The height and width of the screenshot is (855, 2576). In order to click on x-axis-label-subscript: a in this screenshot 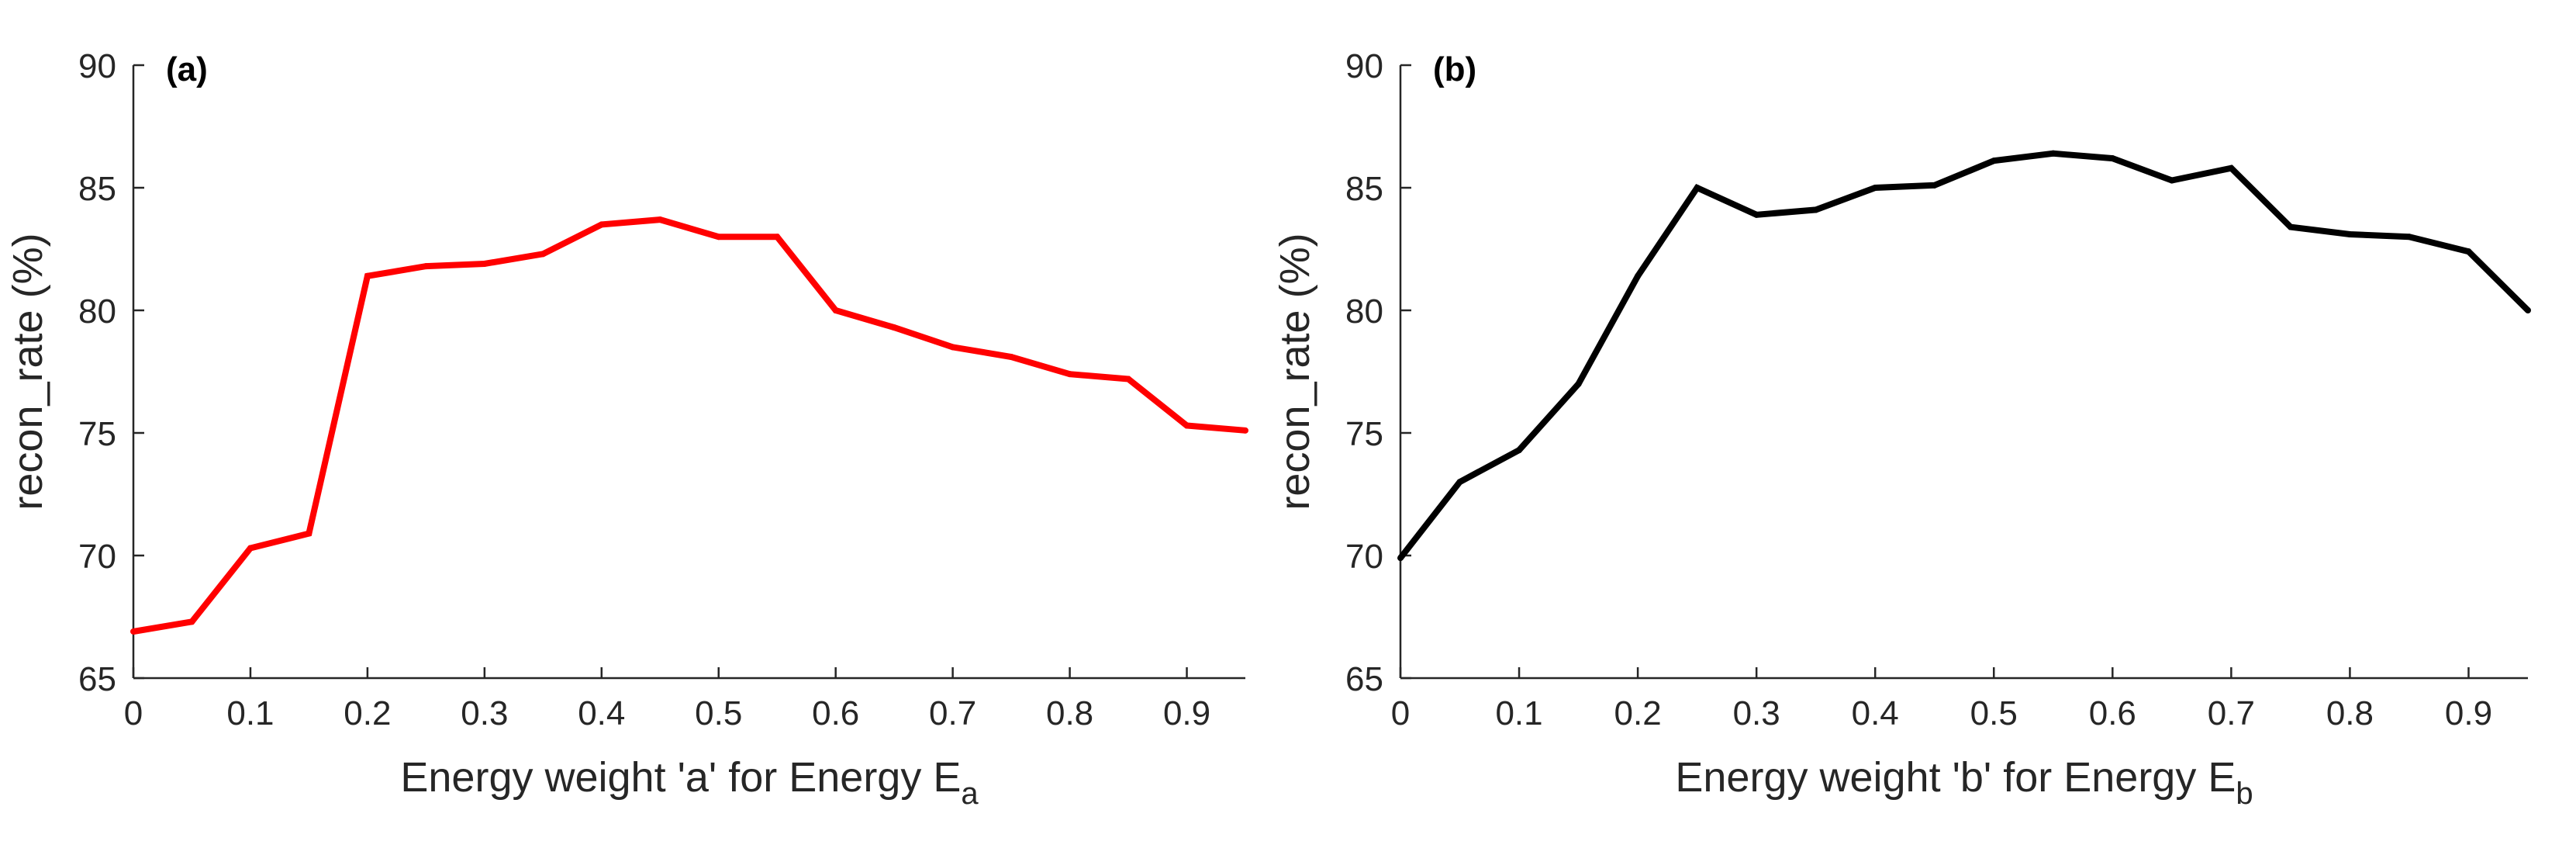, I will do `click(970, 794)`.